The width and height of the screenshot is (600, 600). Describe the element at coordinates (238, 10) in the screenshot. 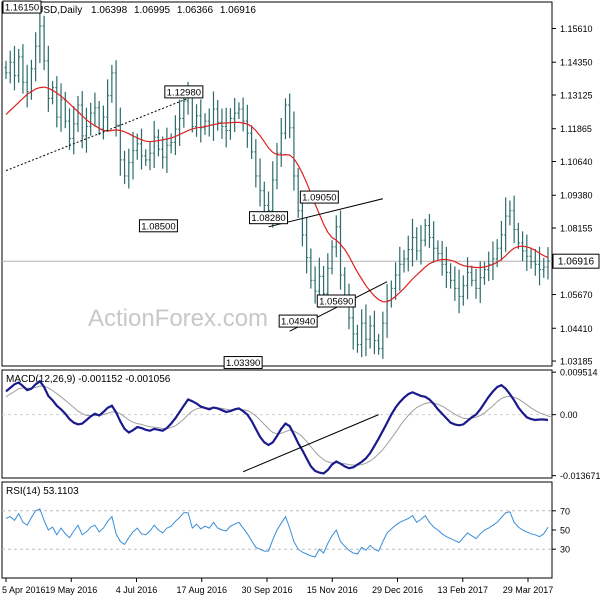

I see `ohlc-close: 1.06916` at that location.